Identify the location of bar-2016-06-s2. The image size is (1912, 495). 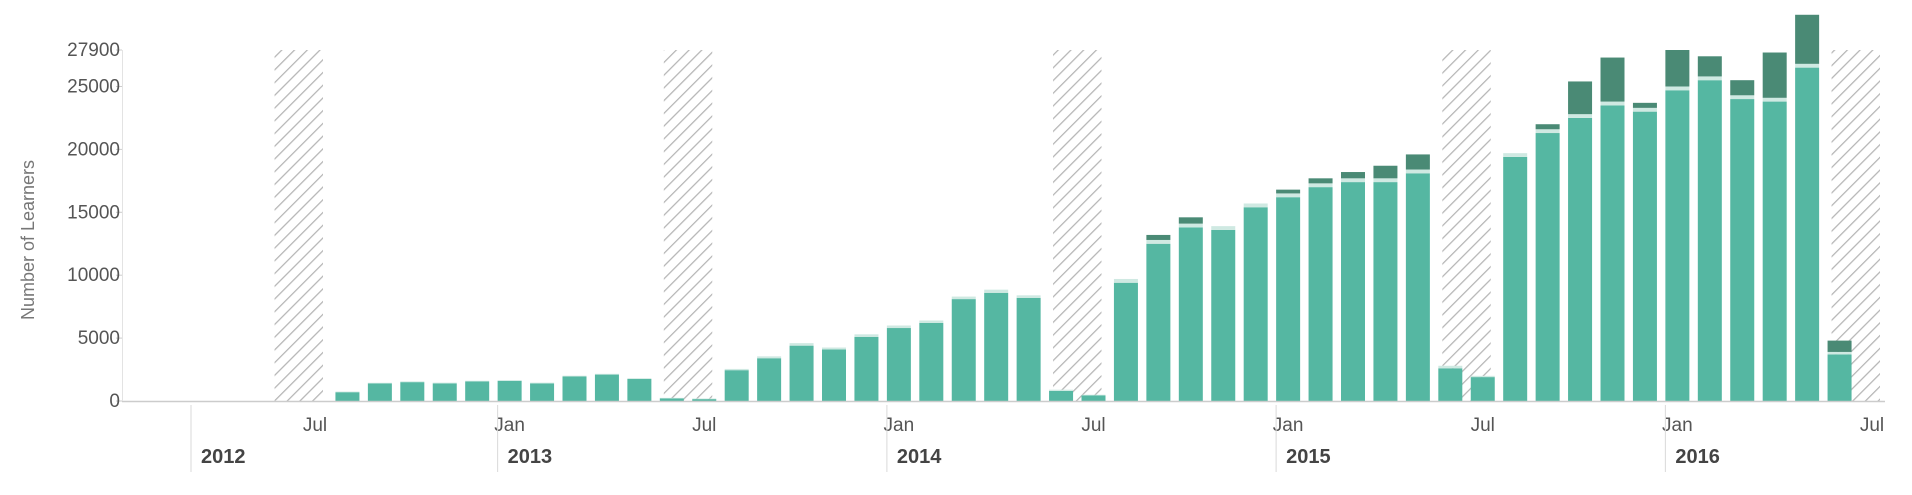
(1839, 346).